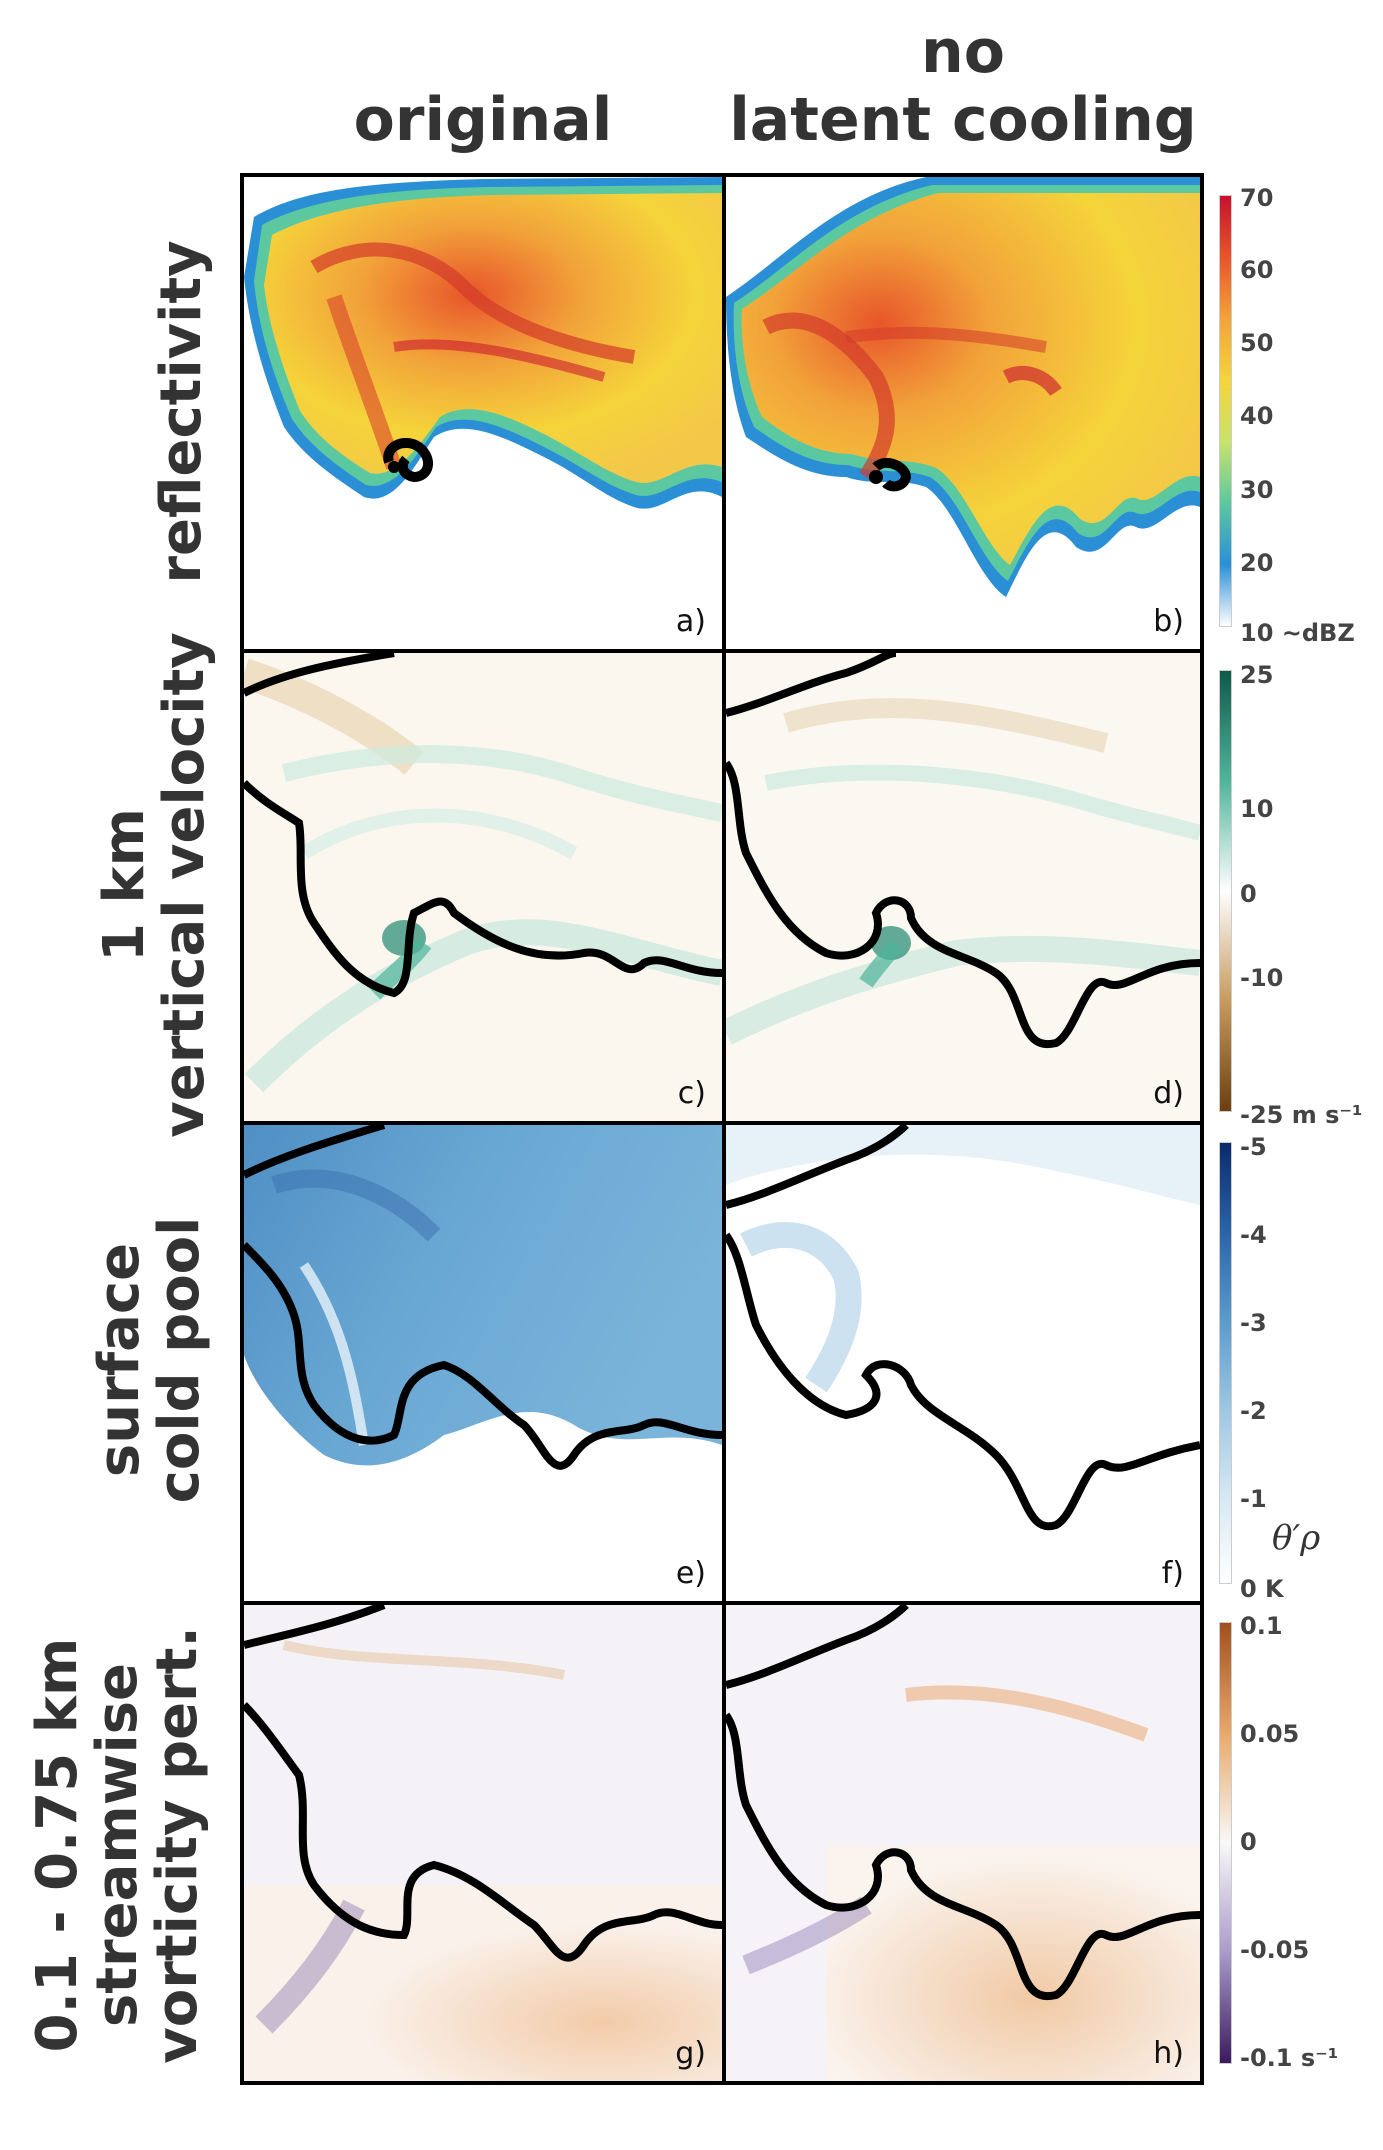  What do you see at coordinates (691, 1093) in the screenshot?
I see `panel-label: c)` at bounding box center [691, 1093].